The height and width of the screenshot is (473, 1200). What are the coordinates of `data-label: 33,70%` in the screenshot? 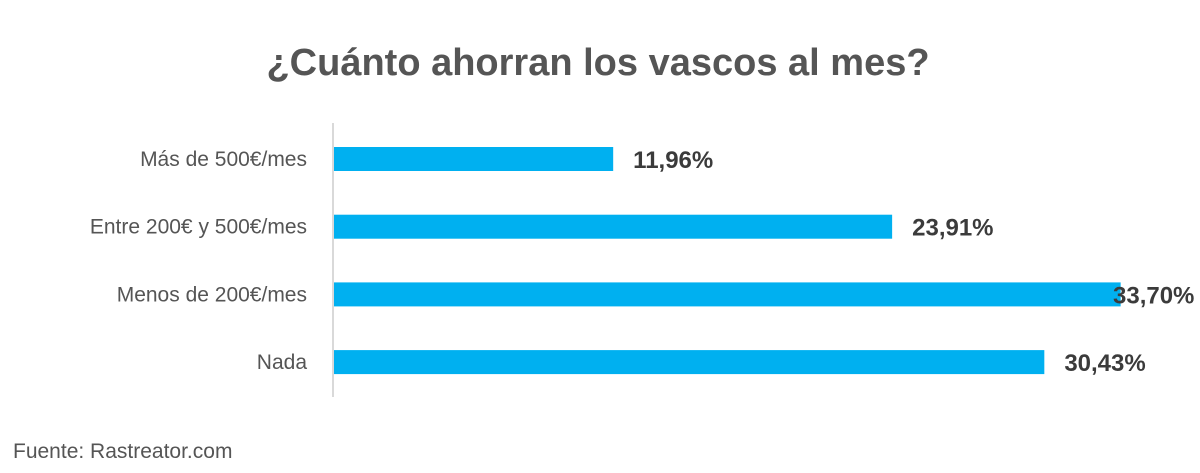 It's located at (1153, 295).